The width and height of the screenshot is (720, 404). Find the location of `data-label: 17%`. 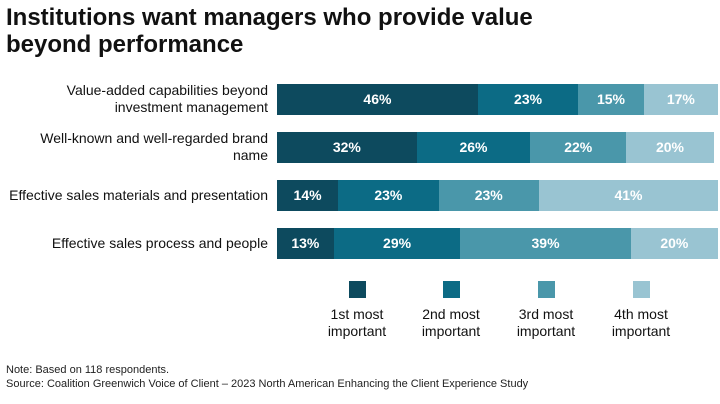

data-label: 17% is located at coordinates (680, 99).